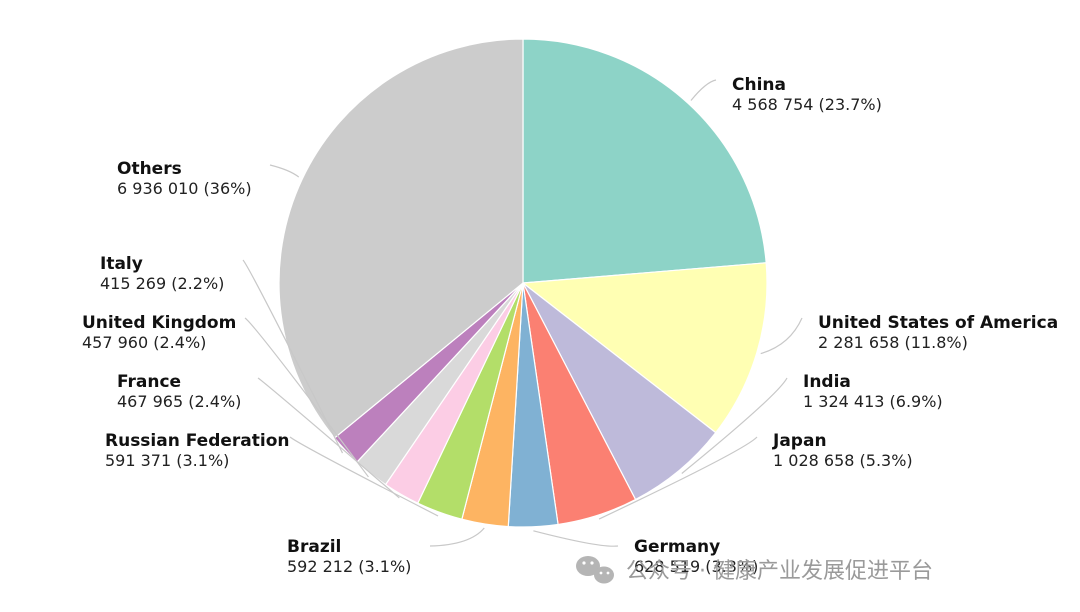  What do you see at coordinates (162, 283) in the screenshot?
I see `slice-label-value: 415 269 (2.2%)` at bounding box center [162, 283].